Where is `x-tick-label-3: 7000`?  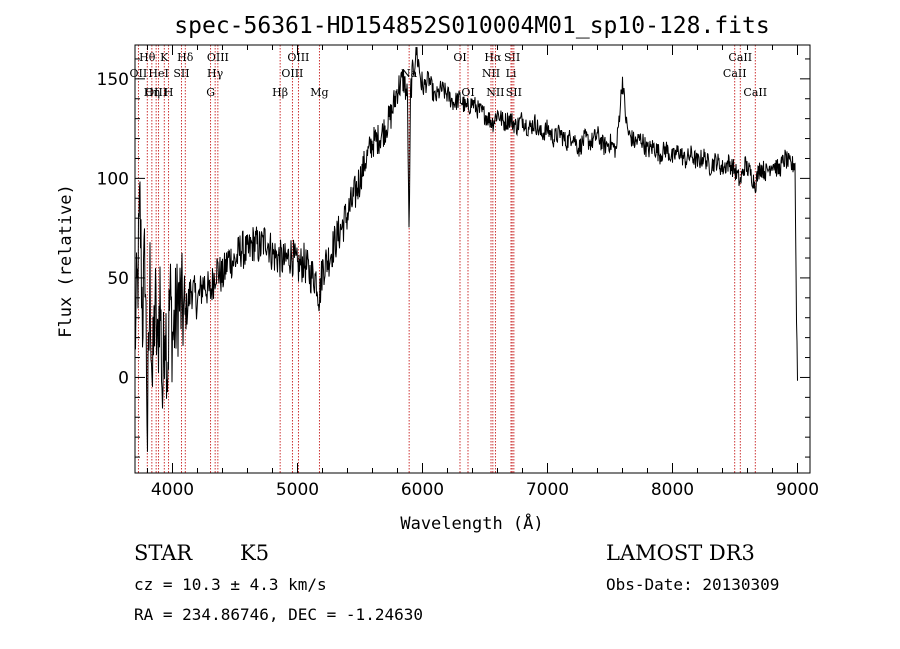
x-tick-label-3: 7000 is located at coordinates (547, 490).